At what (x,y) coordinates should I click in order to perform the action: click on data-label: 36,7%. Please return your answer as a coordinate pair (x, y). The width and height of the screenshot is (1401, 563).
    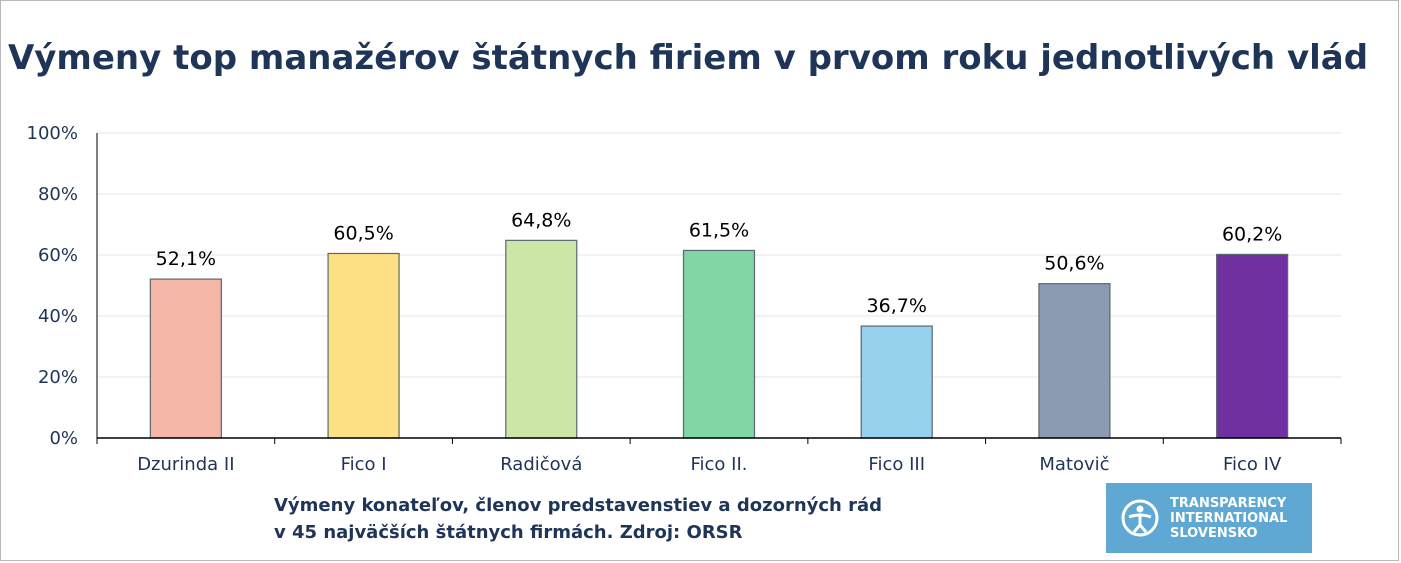
    Looking at the image, I should click on (897, 306).